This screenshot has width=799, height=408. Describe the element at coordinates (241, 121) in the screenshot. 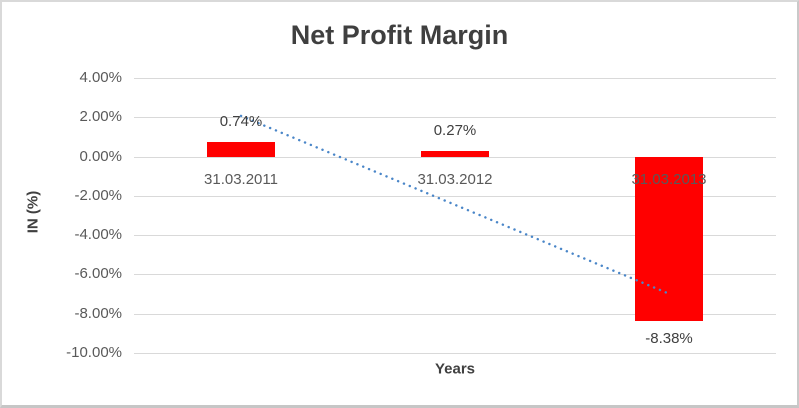

I see `data-label: 0.74%` at that location.